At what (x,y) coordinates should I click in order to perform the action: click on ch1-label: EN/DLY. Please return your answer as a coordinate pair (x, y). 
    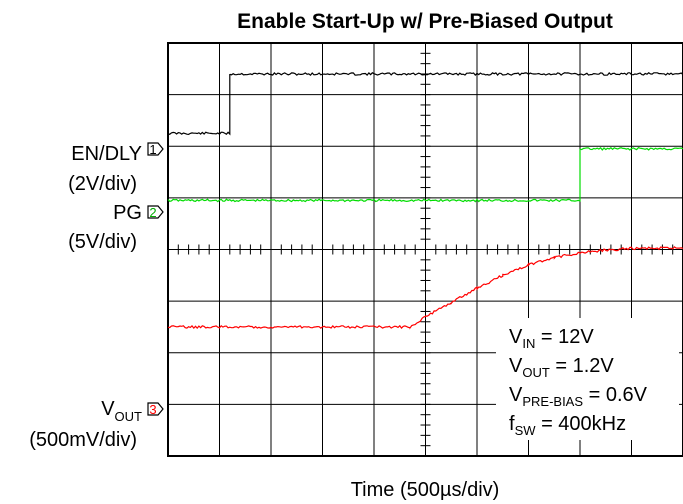
    Looking at the image, I should click on (106, 154).